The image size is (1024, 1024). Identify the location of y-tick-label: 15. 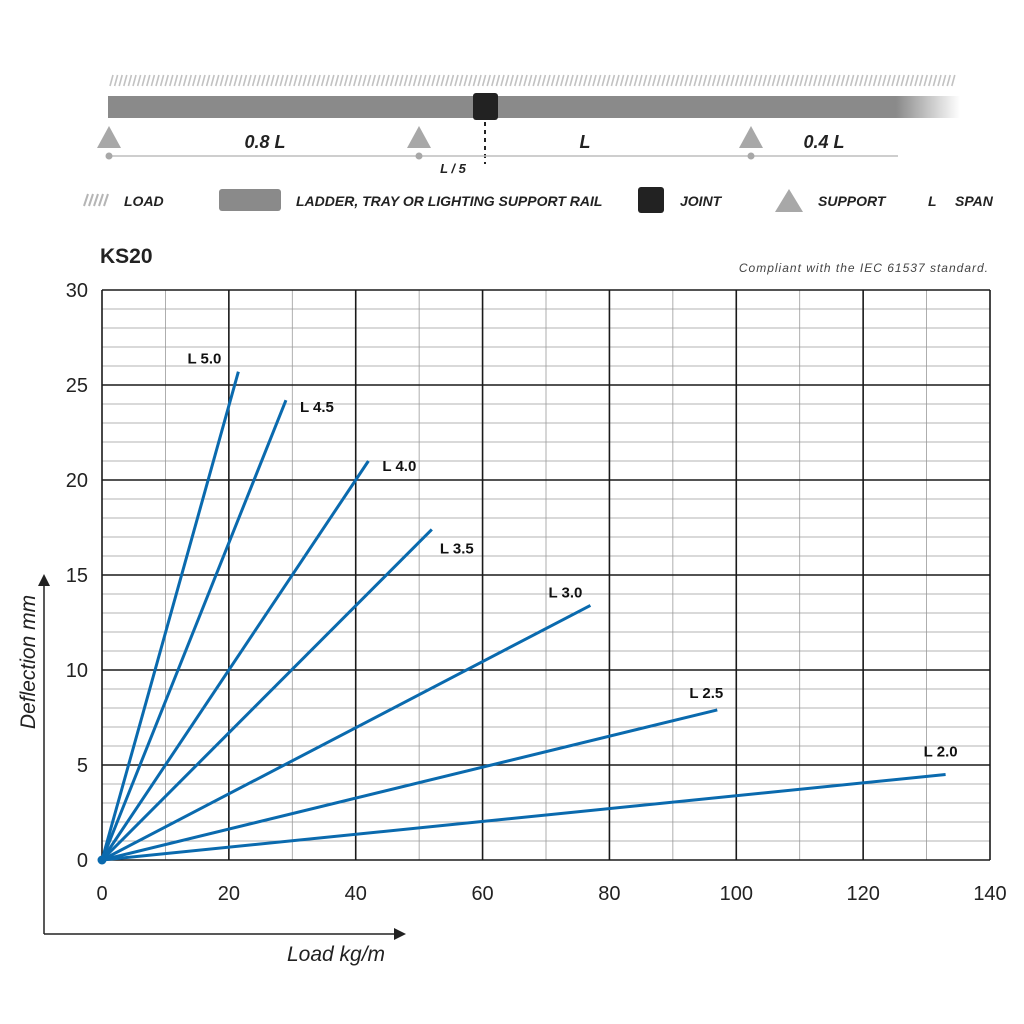
(77, 576).